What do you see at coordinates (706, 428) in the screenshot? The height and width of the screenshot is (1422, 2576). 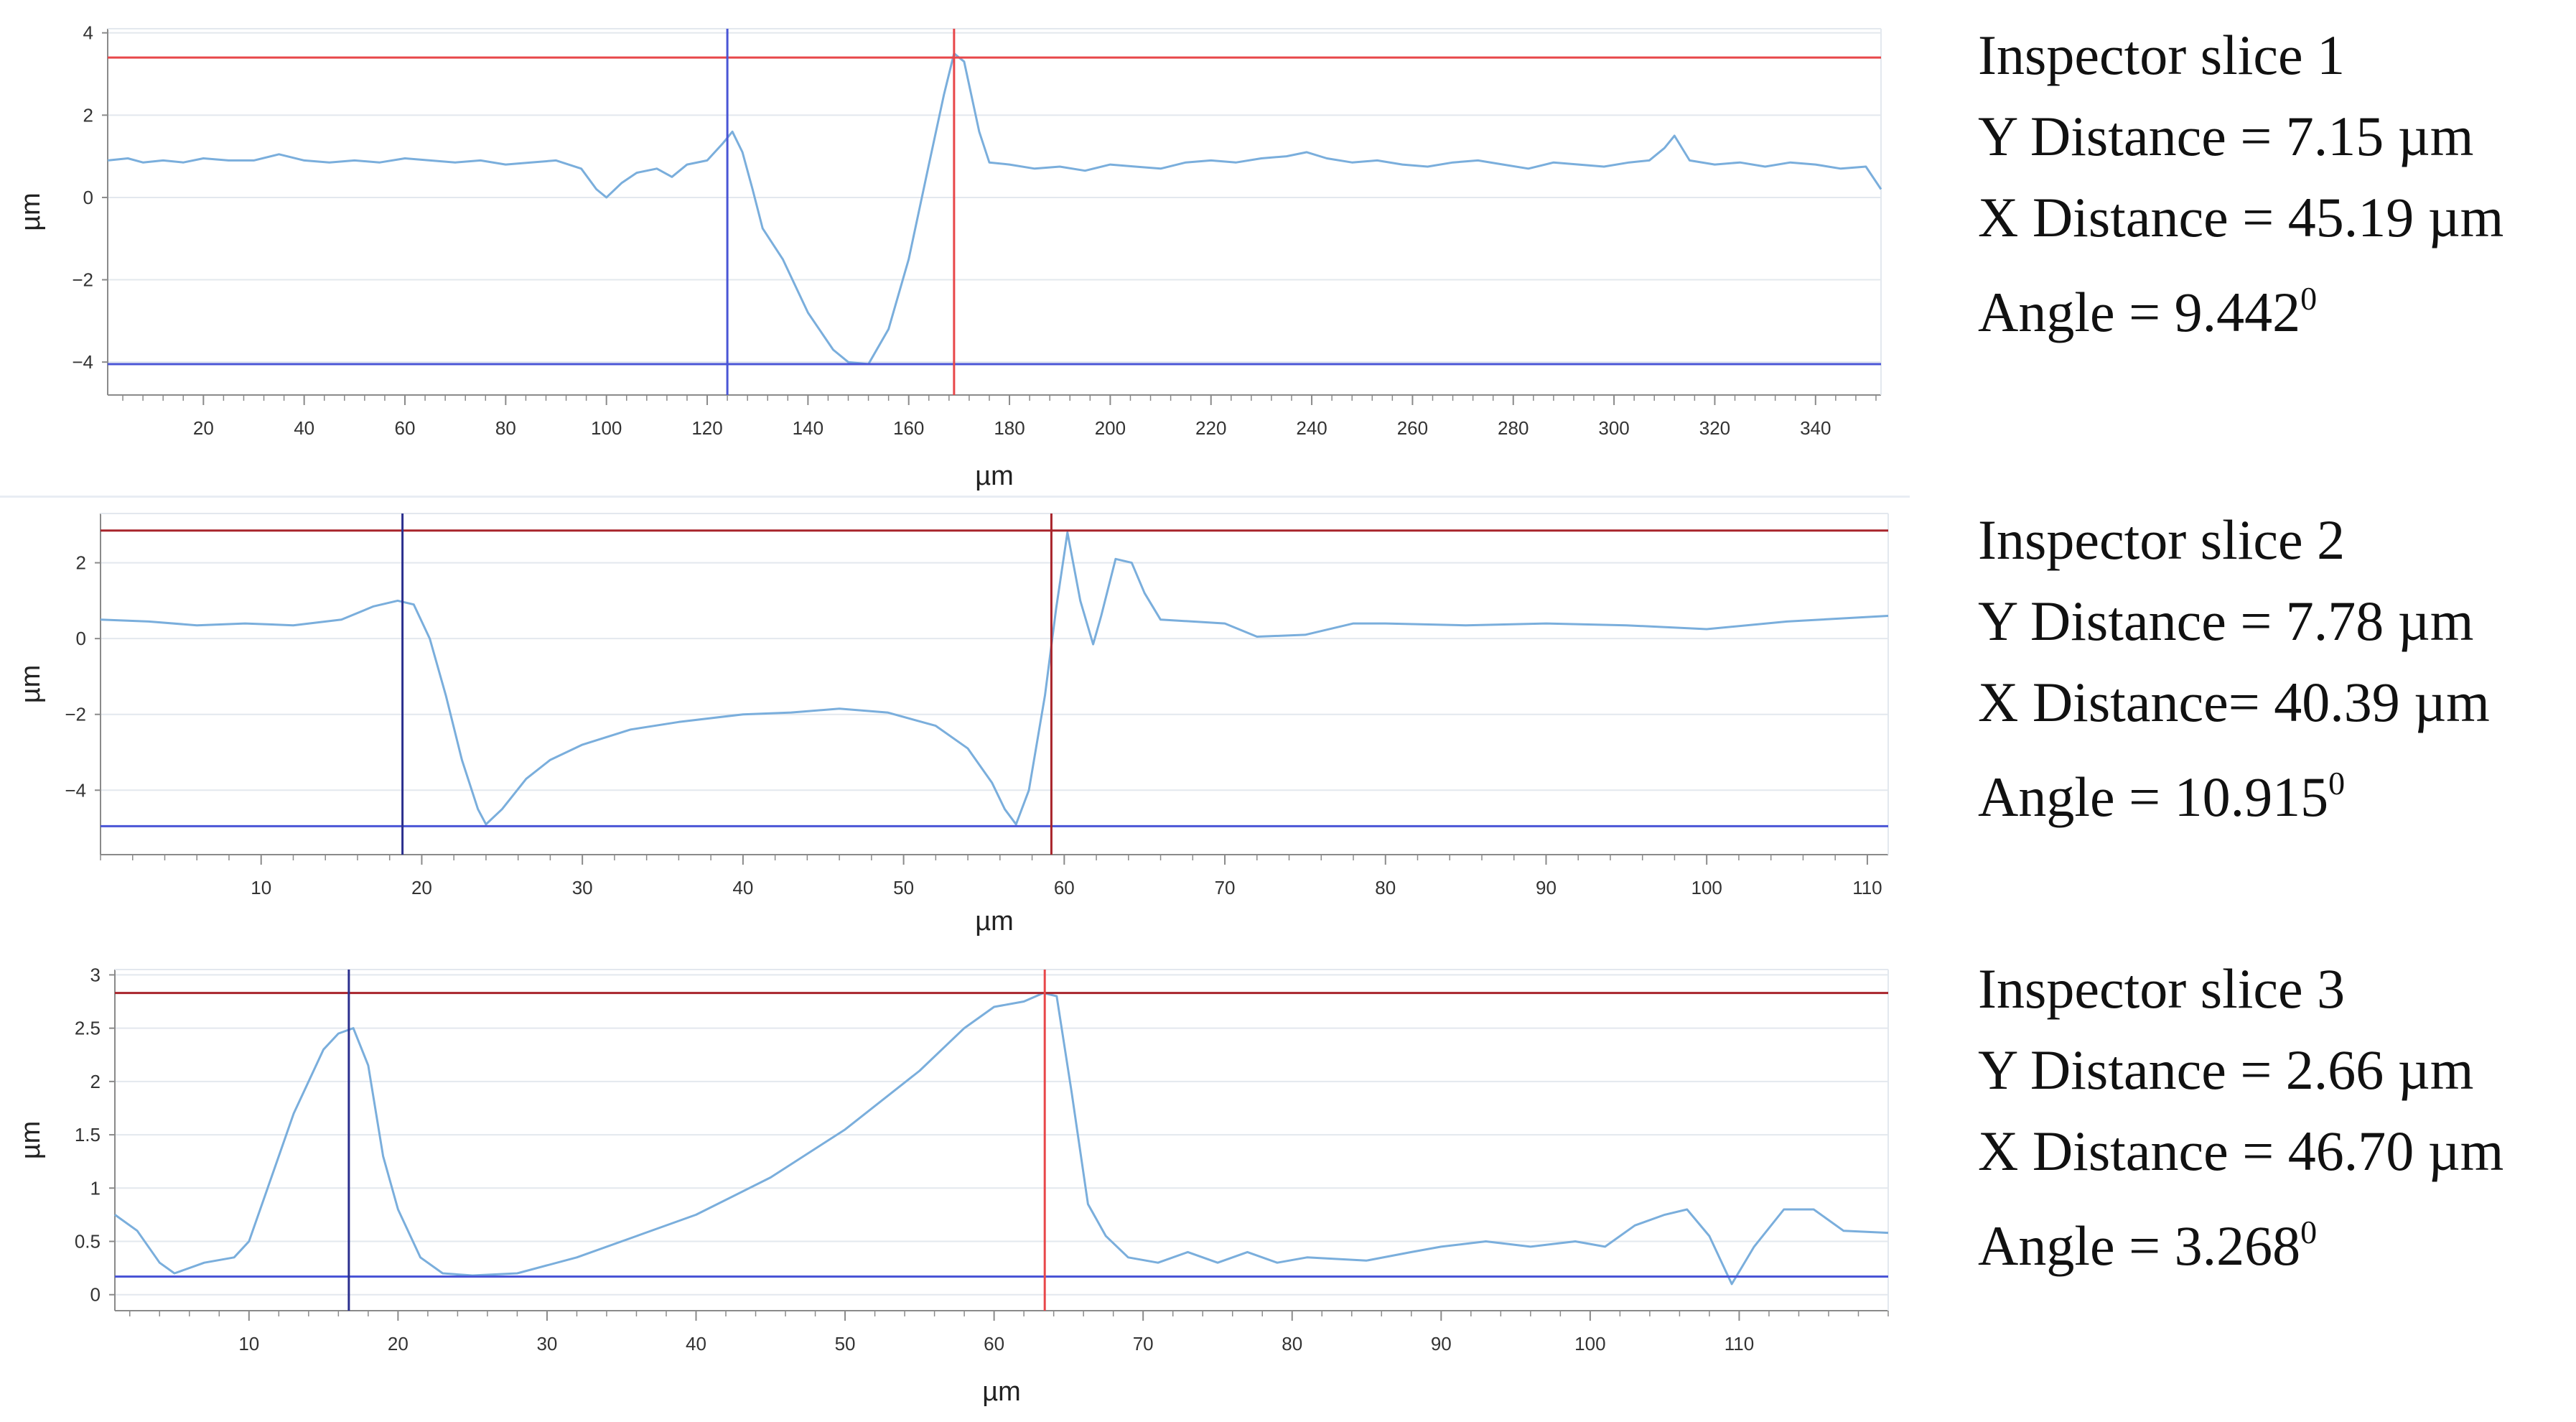 I see `x-tick-label: 120` at bounding box center [706, 428].